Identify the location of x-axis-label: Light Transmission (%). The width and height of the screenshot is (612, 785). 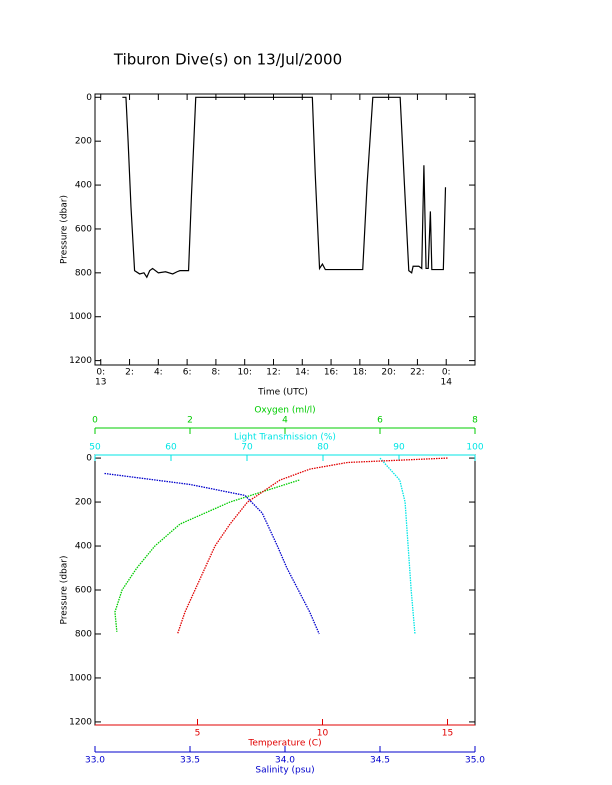
(285, 438).